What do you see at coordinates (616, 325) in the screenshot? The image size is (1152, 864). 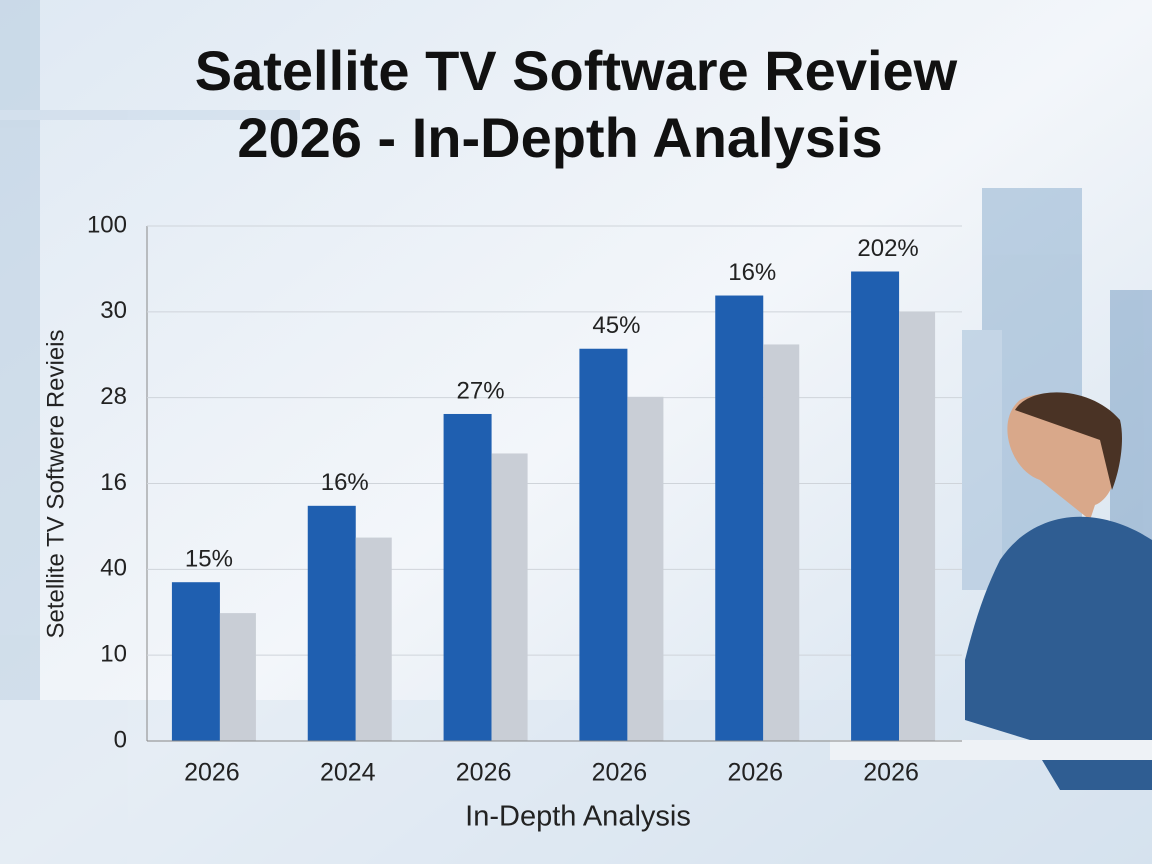 I see `bar-annotation: 45%` at bounding box center [616, 325].